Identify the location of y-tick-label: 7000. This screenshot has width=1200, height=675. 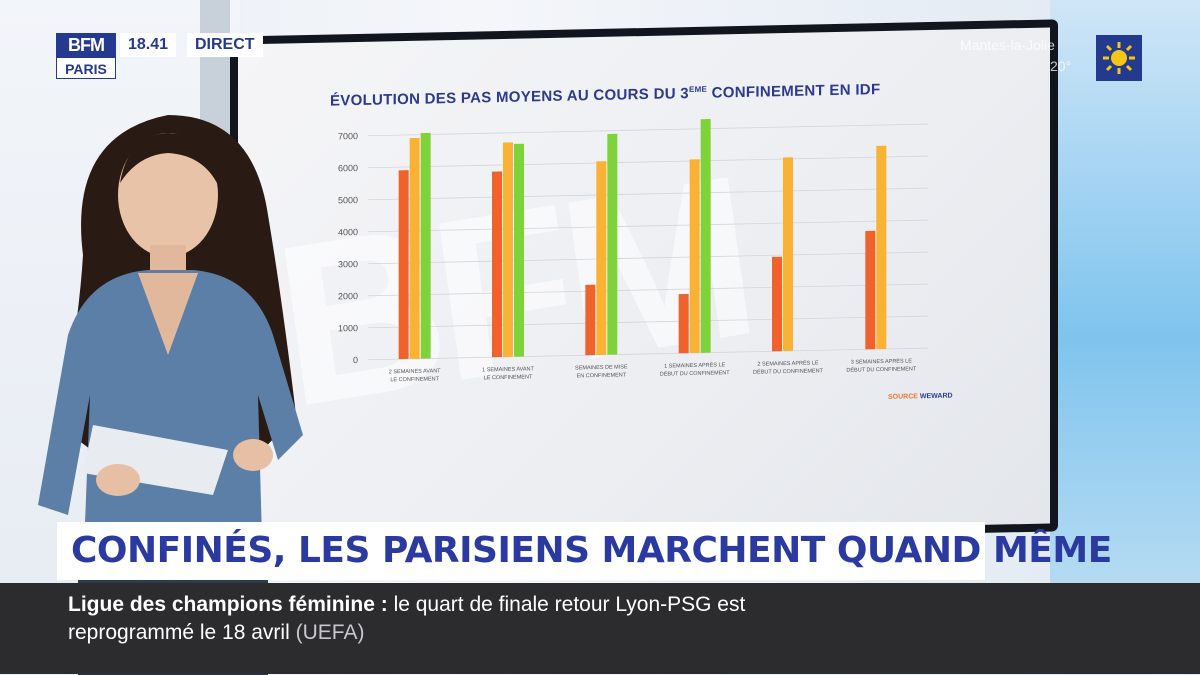
(348, 136).